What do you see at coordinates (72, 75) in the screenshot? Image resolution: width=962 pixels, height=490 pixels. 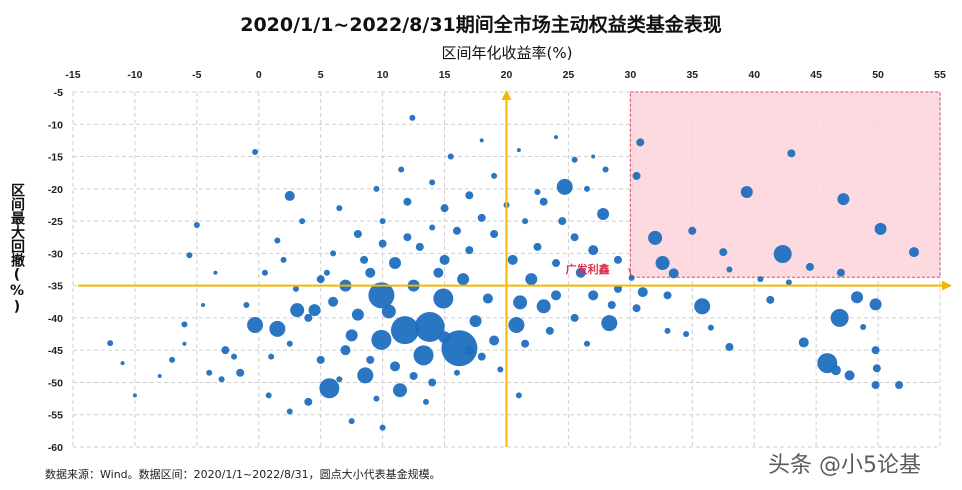 I see `x-tick-label: -15` at bounding box center [72, 75].